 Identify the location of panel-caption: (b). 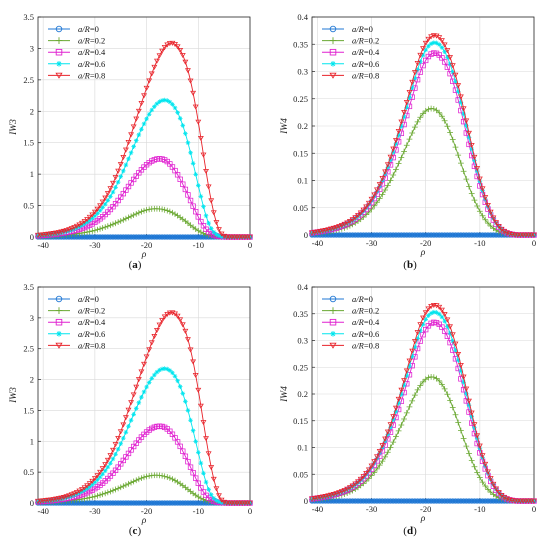
(410, 265).